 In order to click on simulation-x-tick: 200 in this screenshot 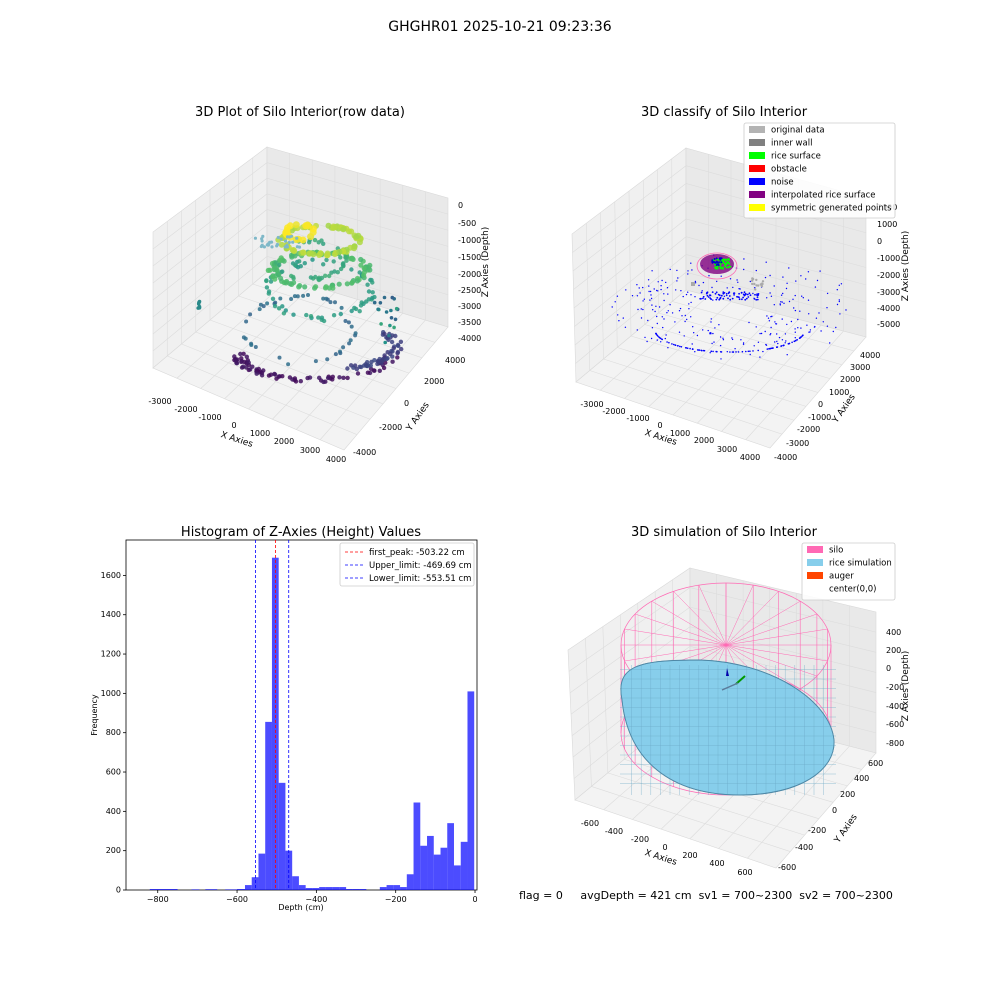, I will do `click(689, 855)`.